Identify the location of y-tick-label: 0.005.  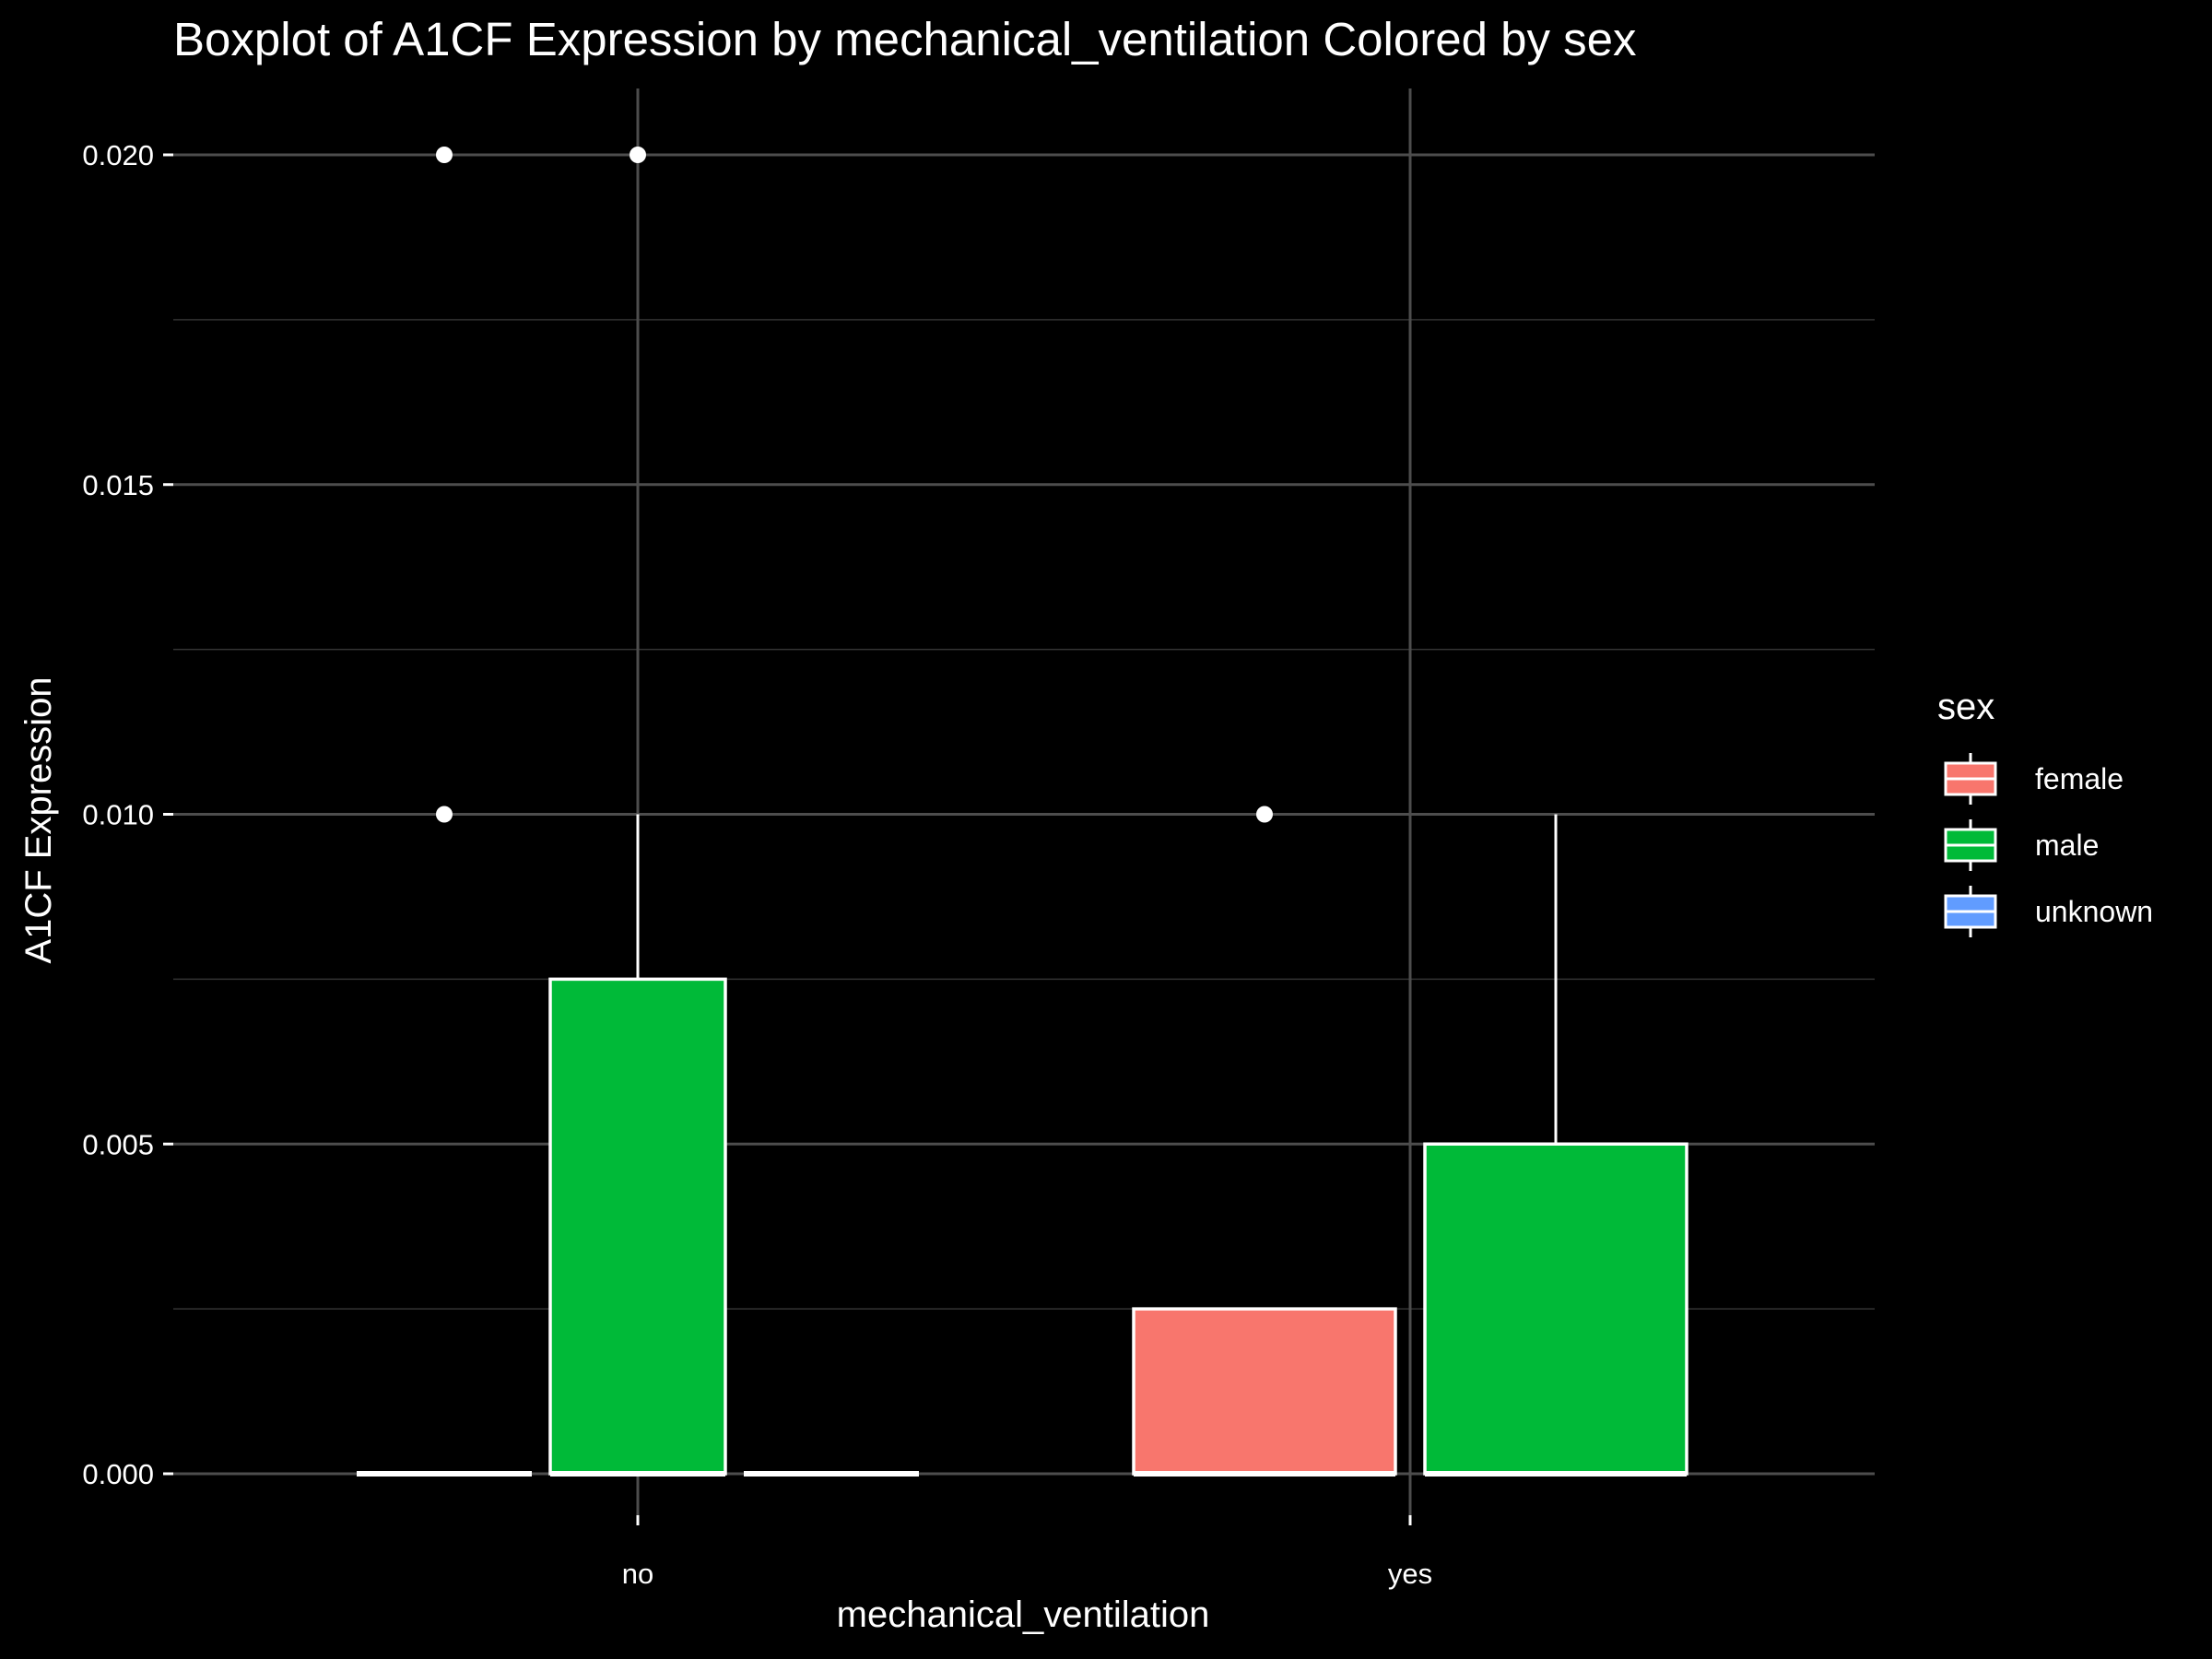
(118, 1144).